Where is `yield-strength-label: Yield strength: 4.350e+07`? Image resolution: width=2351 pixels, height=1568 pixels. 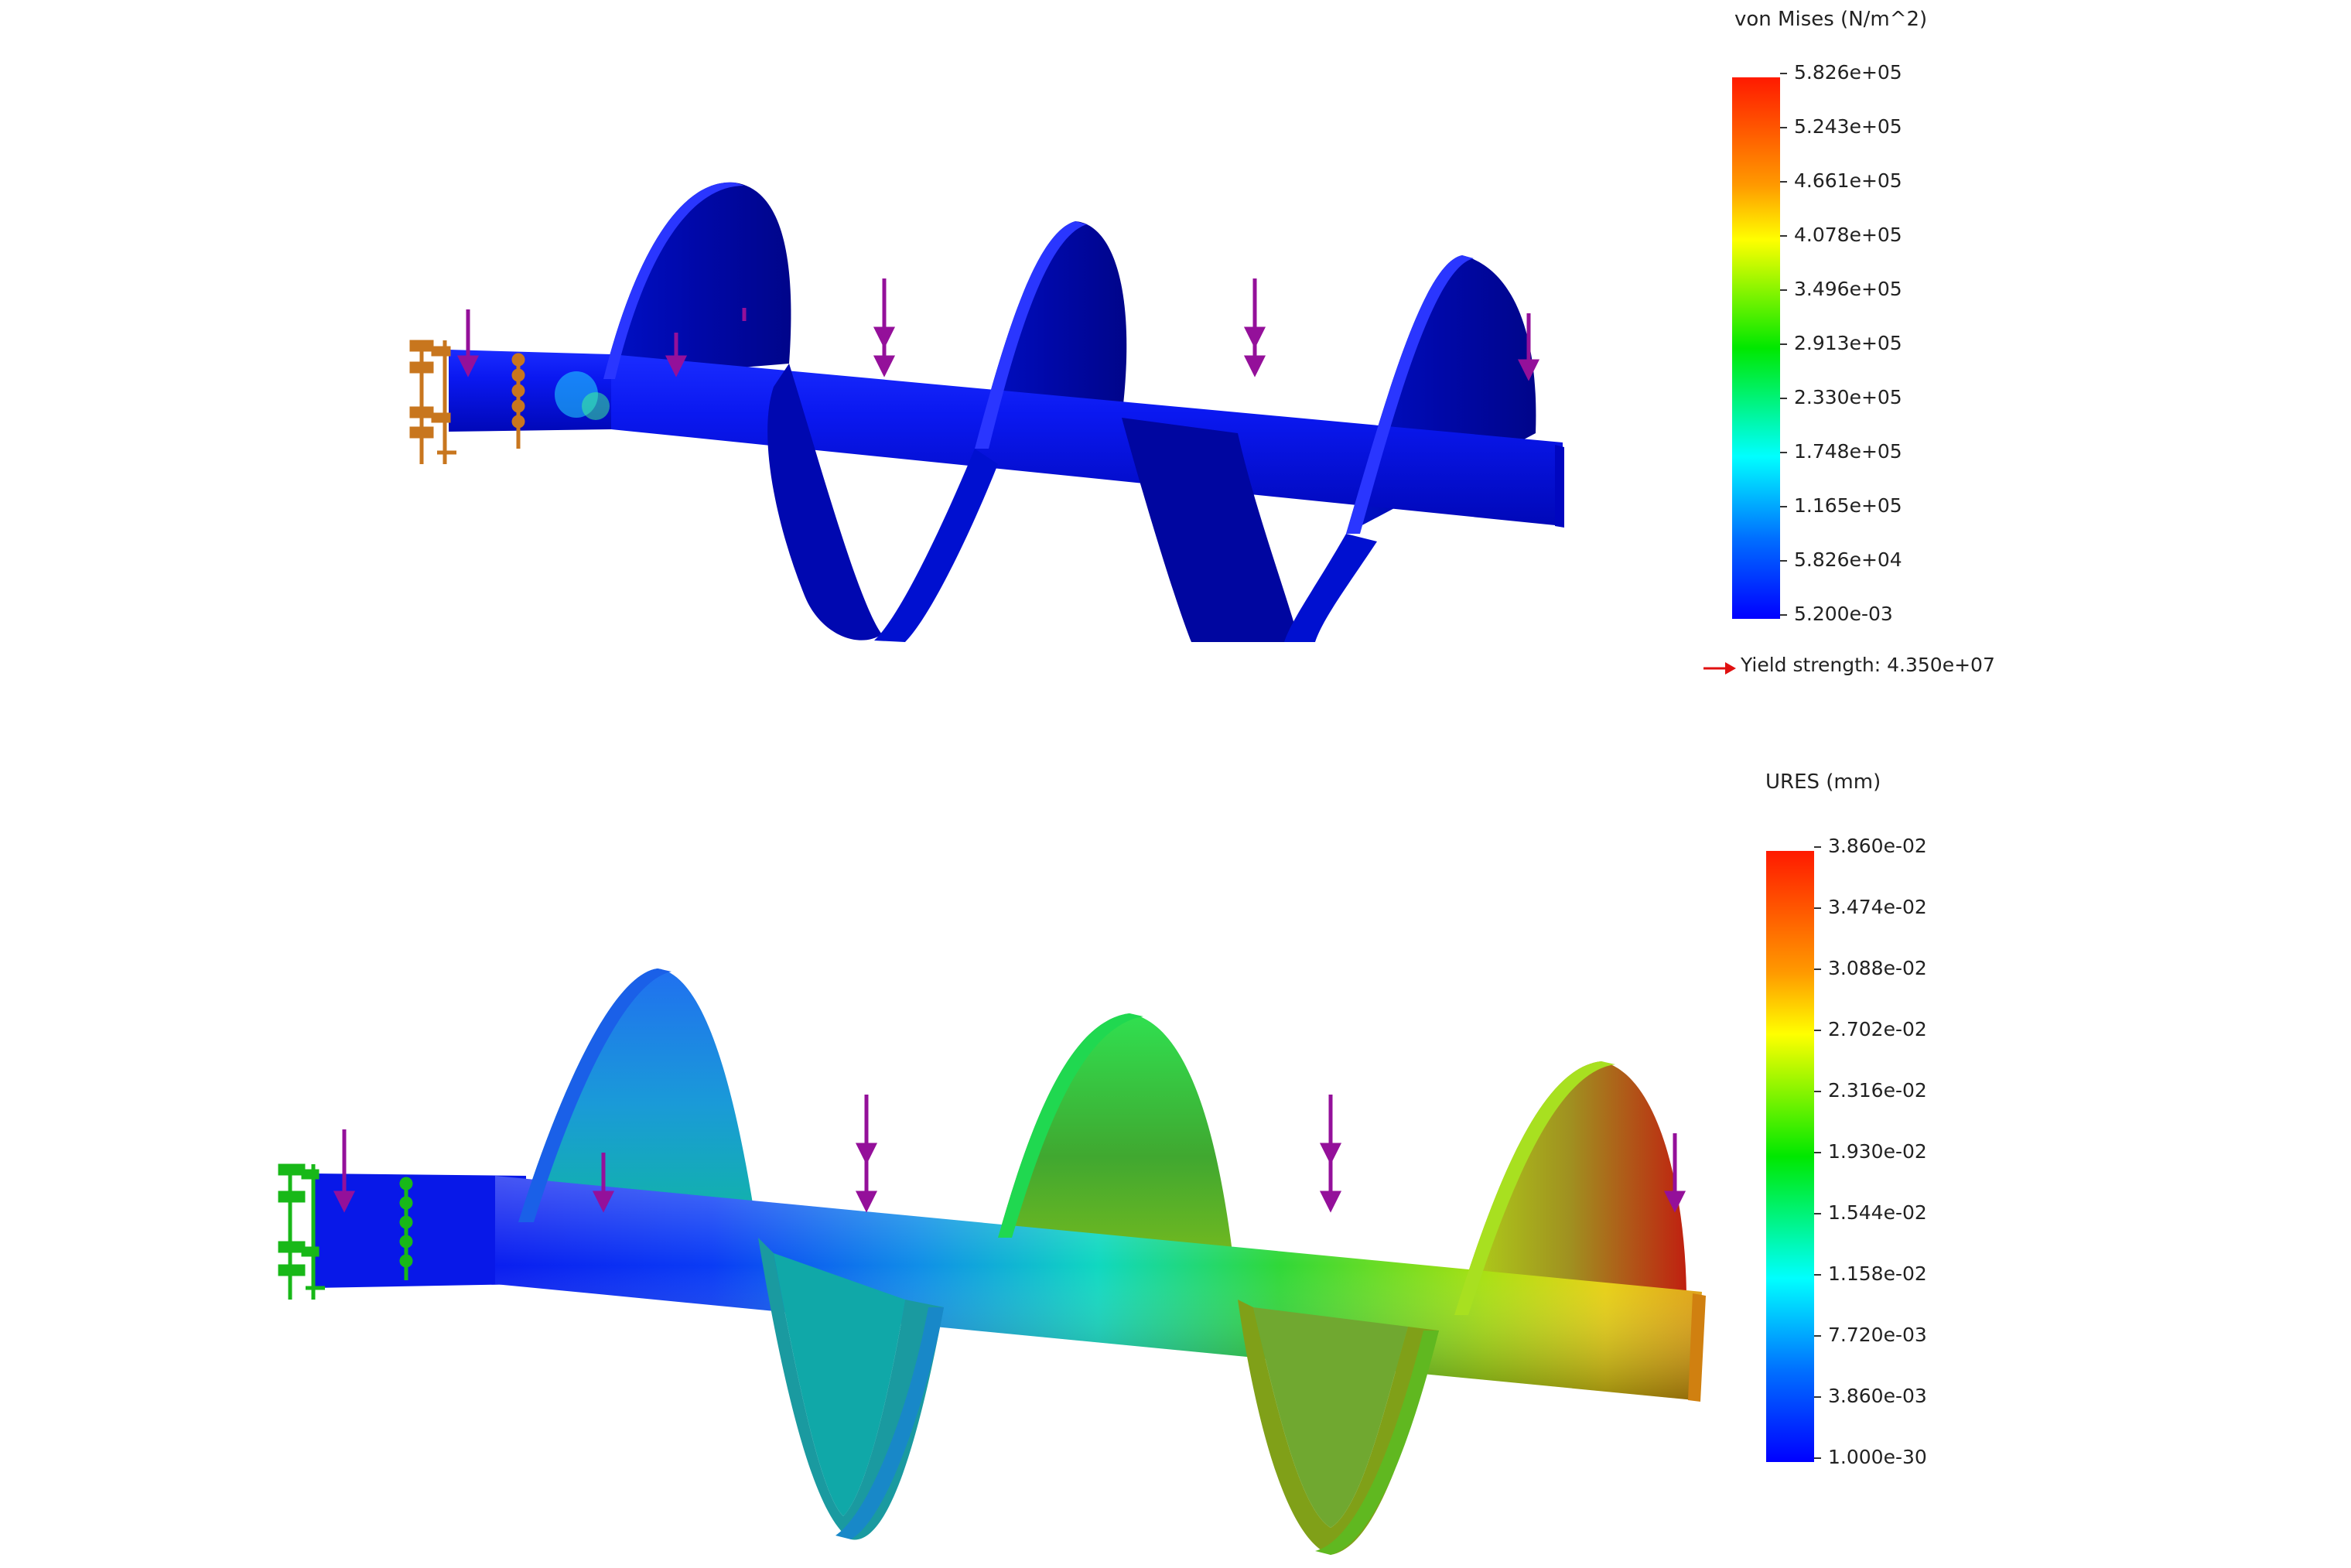 yield-strength-label: Yield strength: 4.350e+07 is located at coordinates (1848, 665).